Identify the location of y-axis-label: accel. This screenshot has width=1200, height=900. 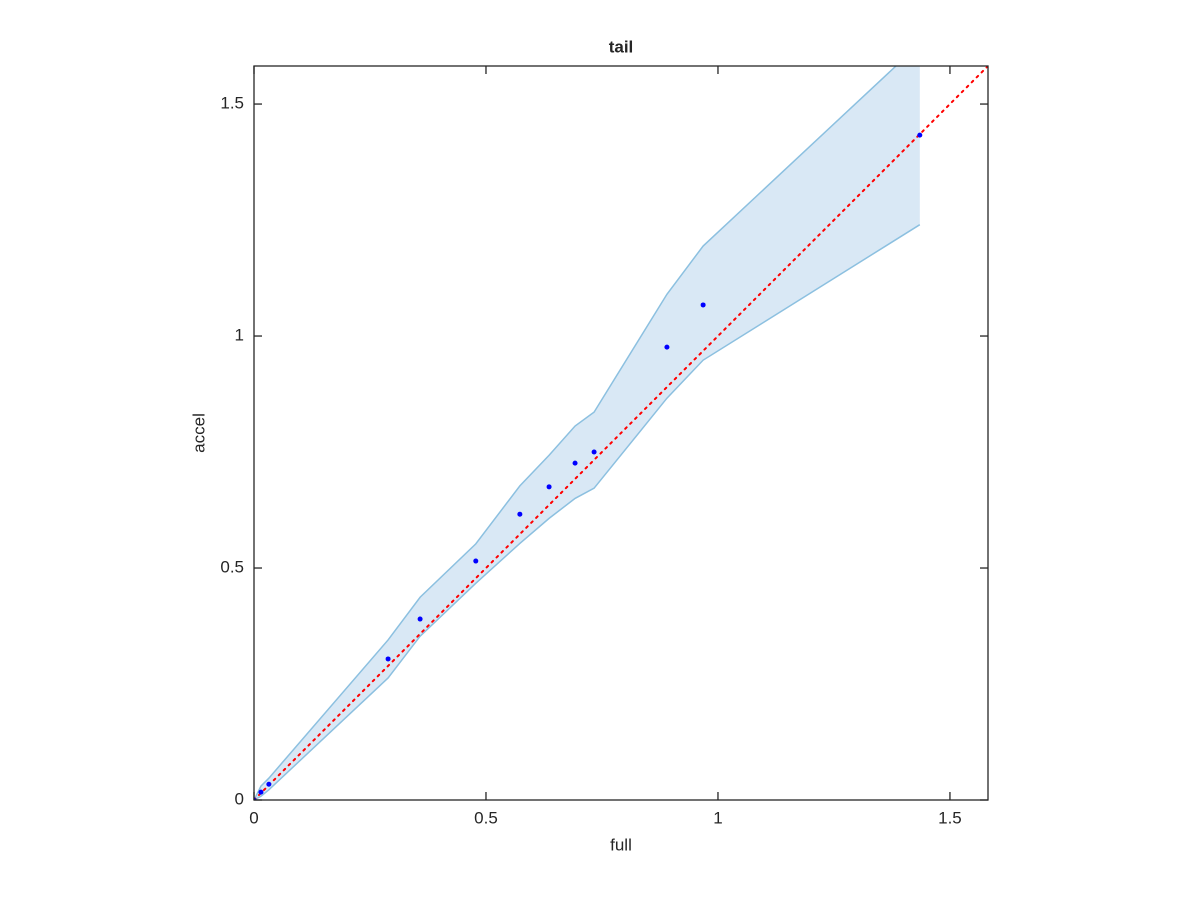
(198, 433).